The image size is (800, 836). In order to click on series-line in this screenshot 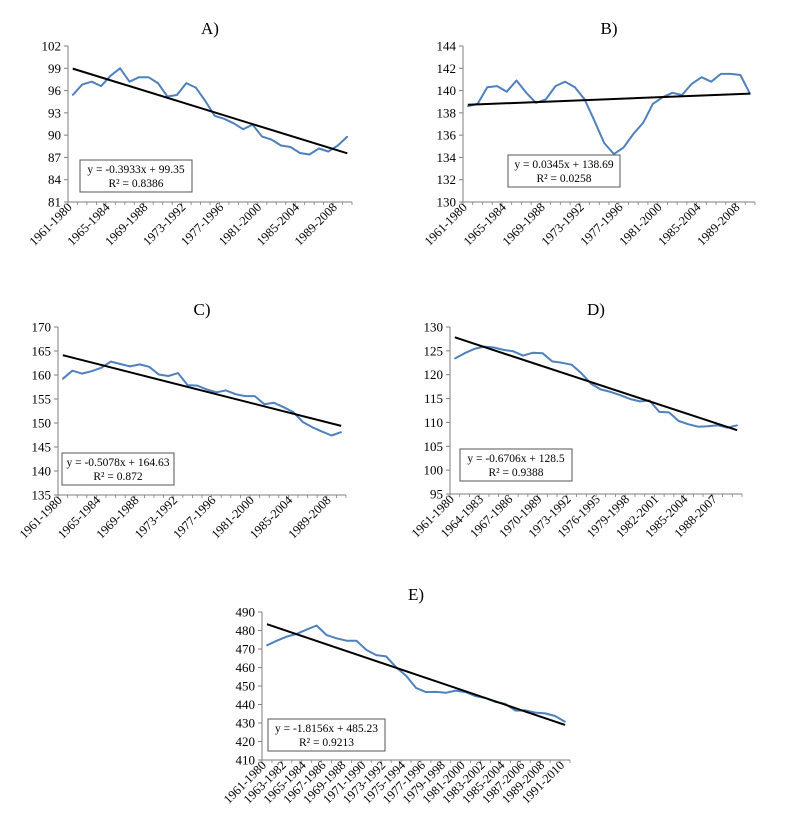, I will do `click(596, 387)`.